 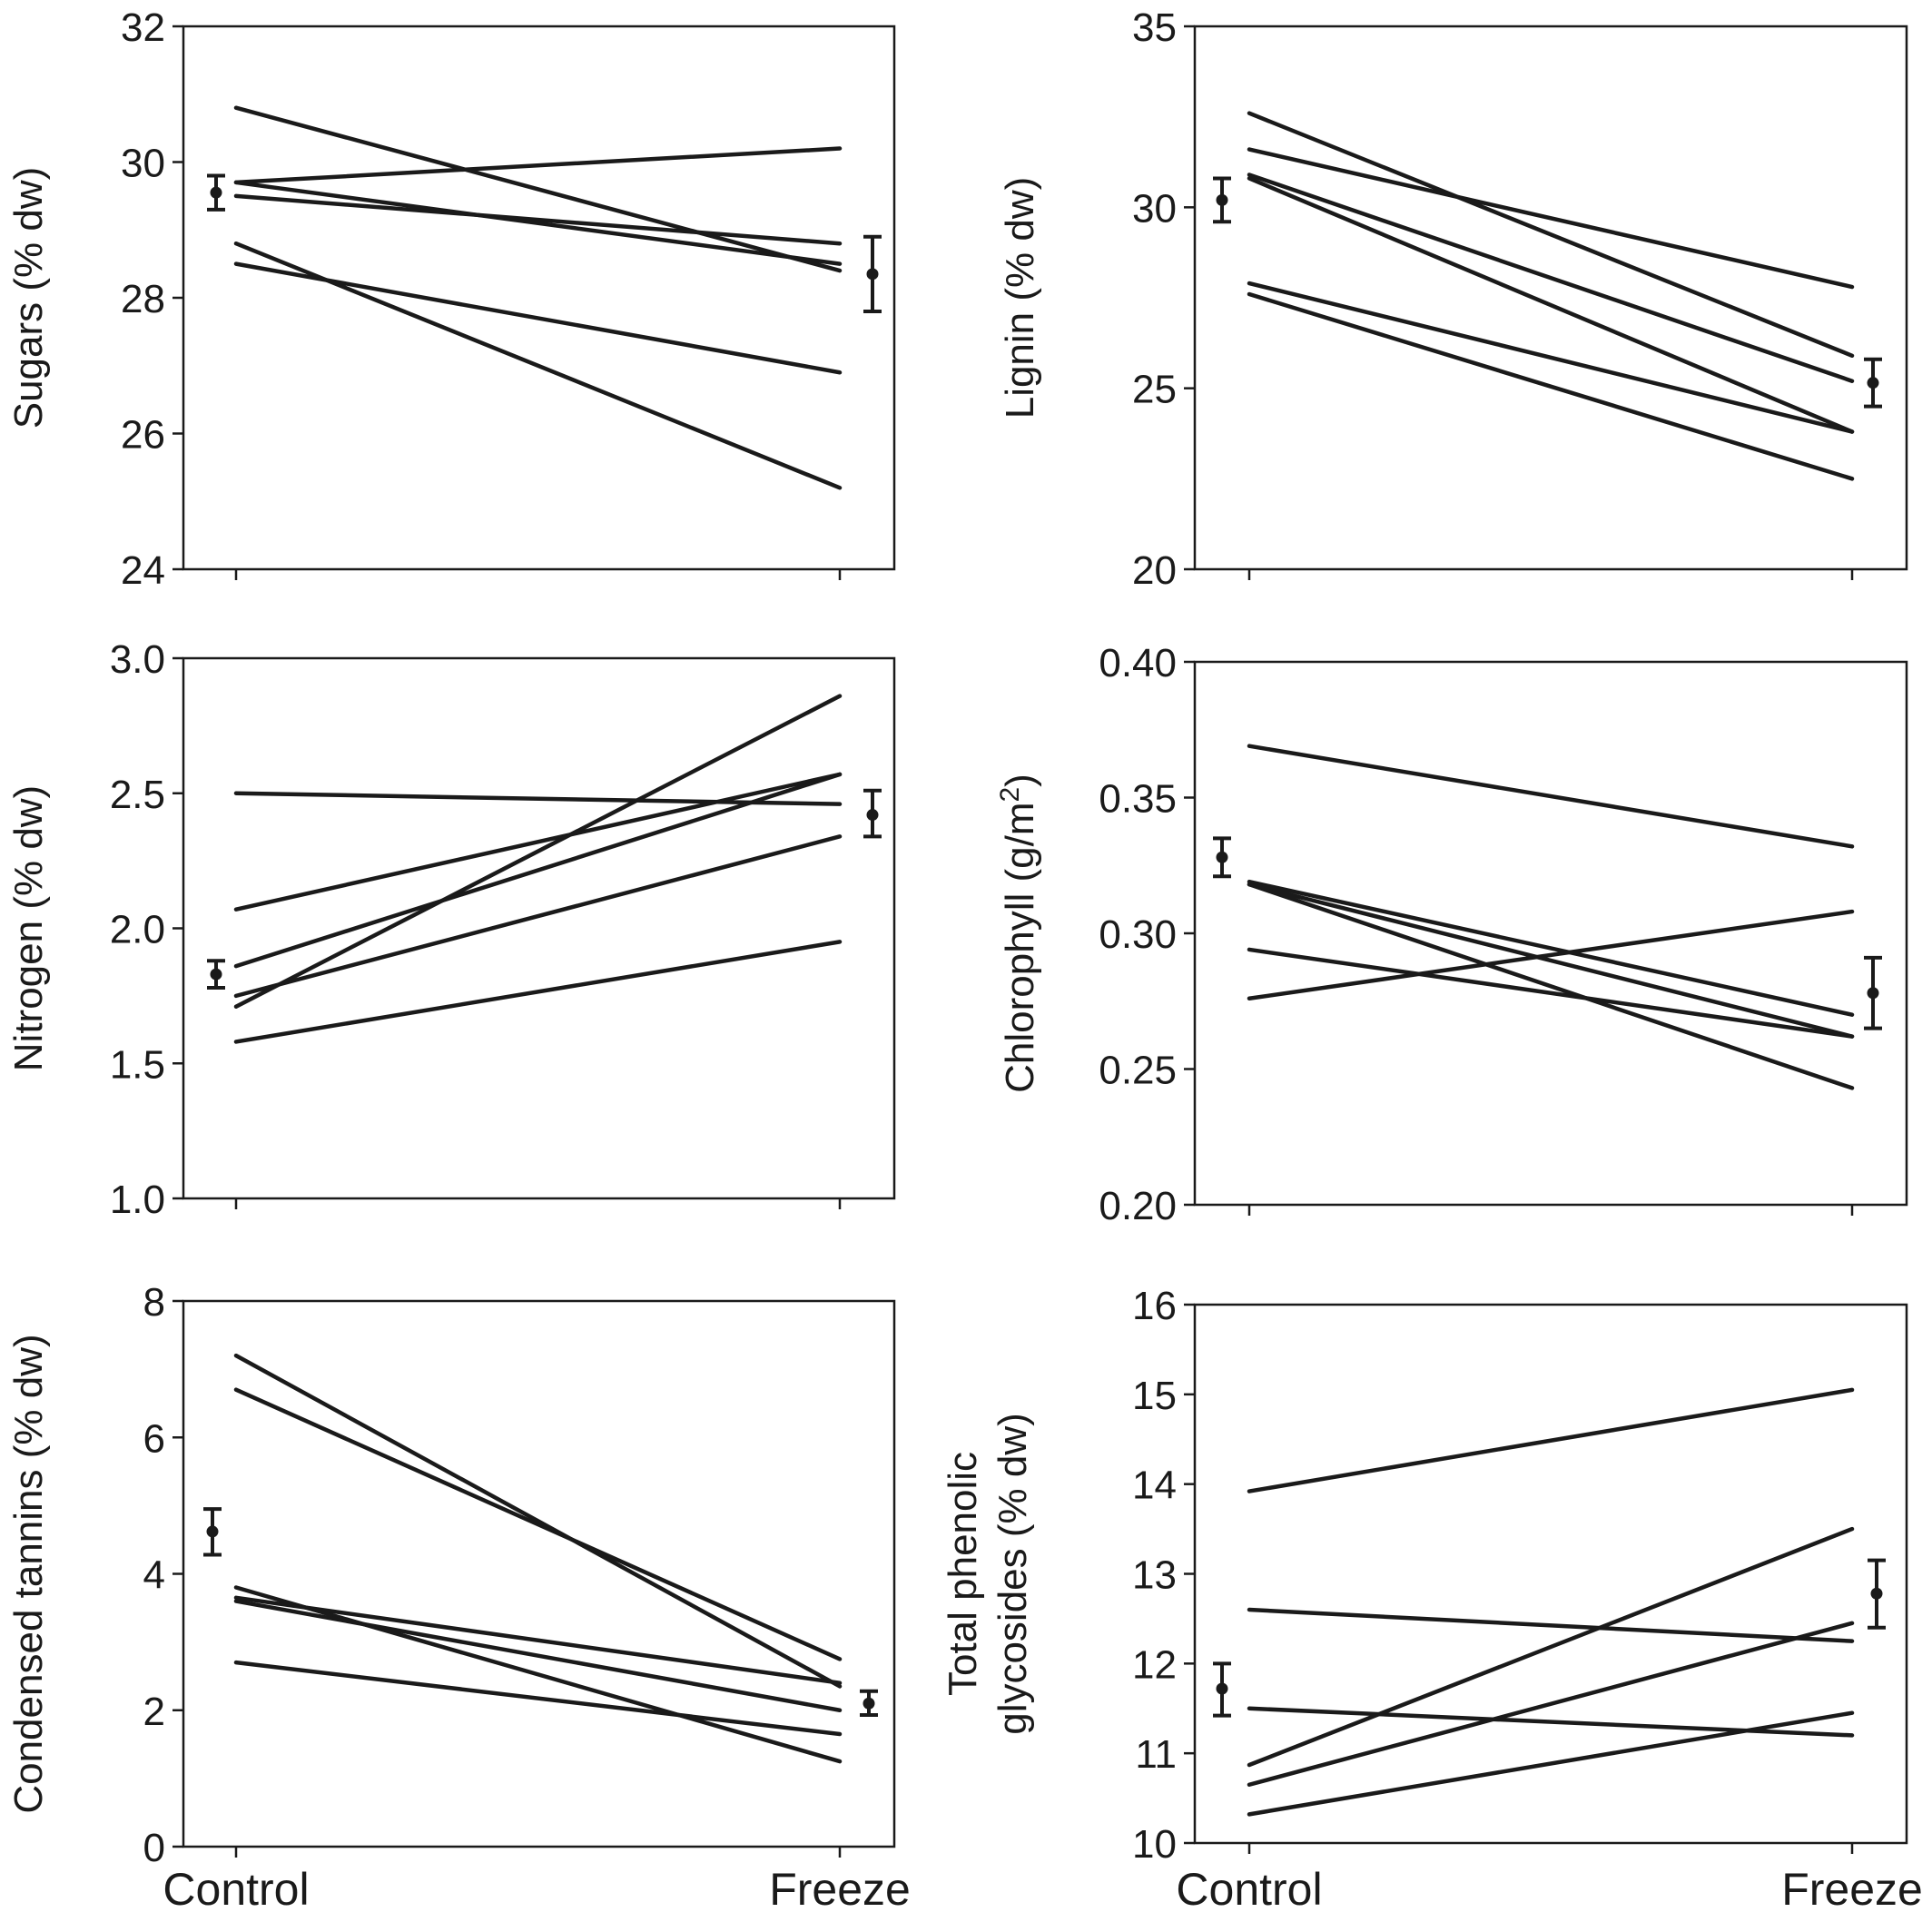 I want to click on y-tick-label: 2.5, so click(x=137, y=795).